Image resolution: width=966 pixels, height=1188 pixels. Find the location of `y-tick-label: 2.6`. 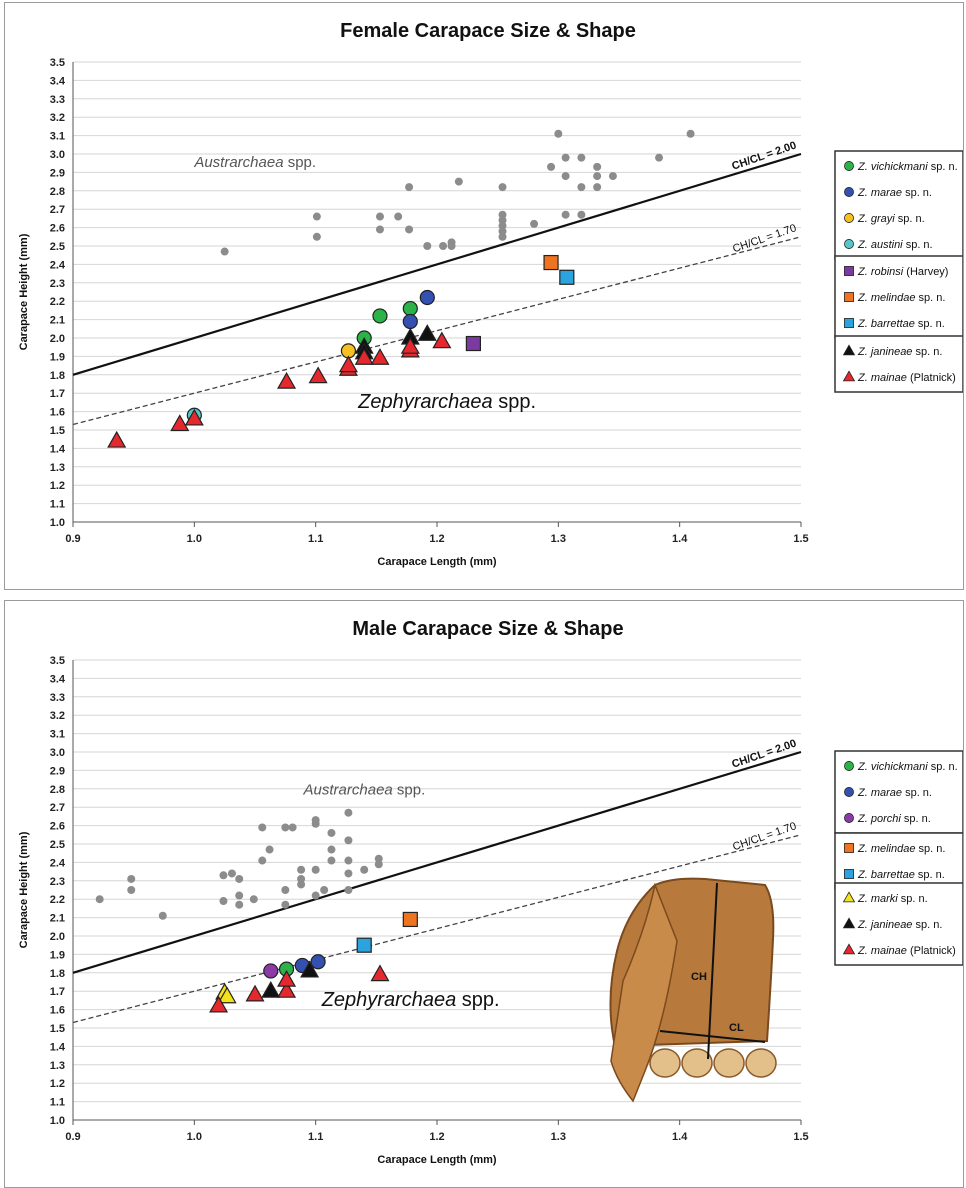

y-tick-label: 2.6 is located at coordinates (57, 229).